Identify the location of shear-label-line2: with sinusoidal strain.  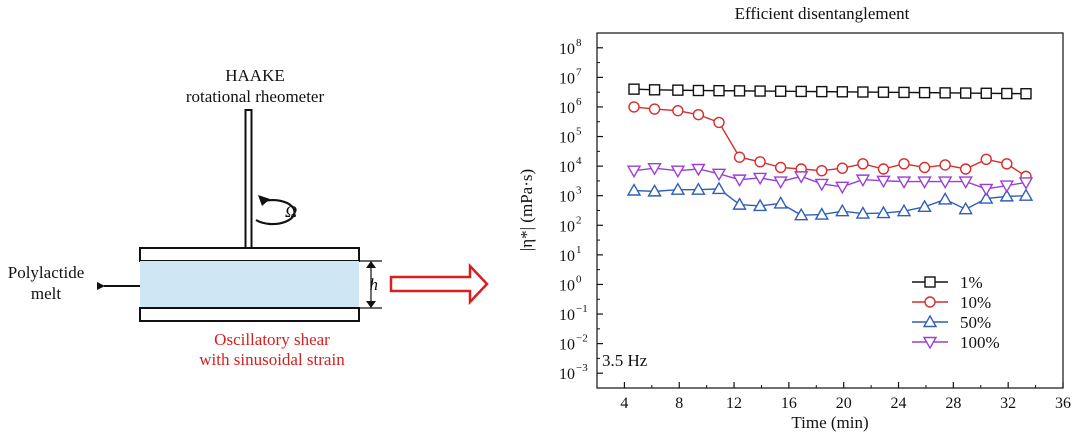
(272, 359).